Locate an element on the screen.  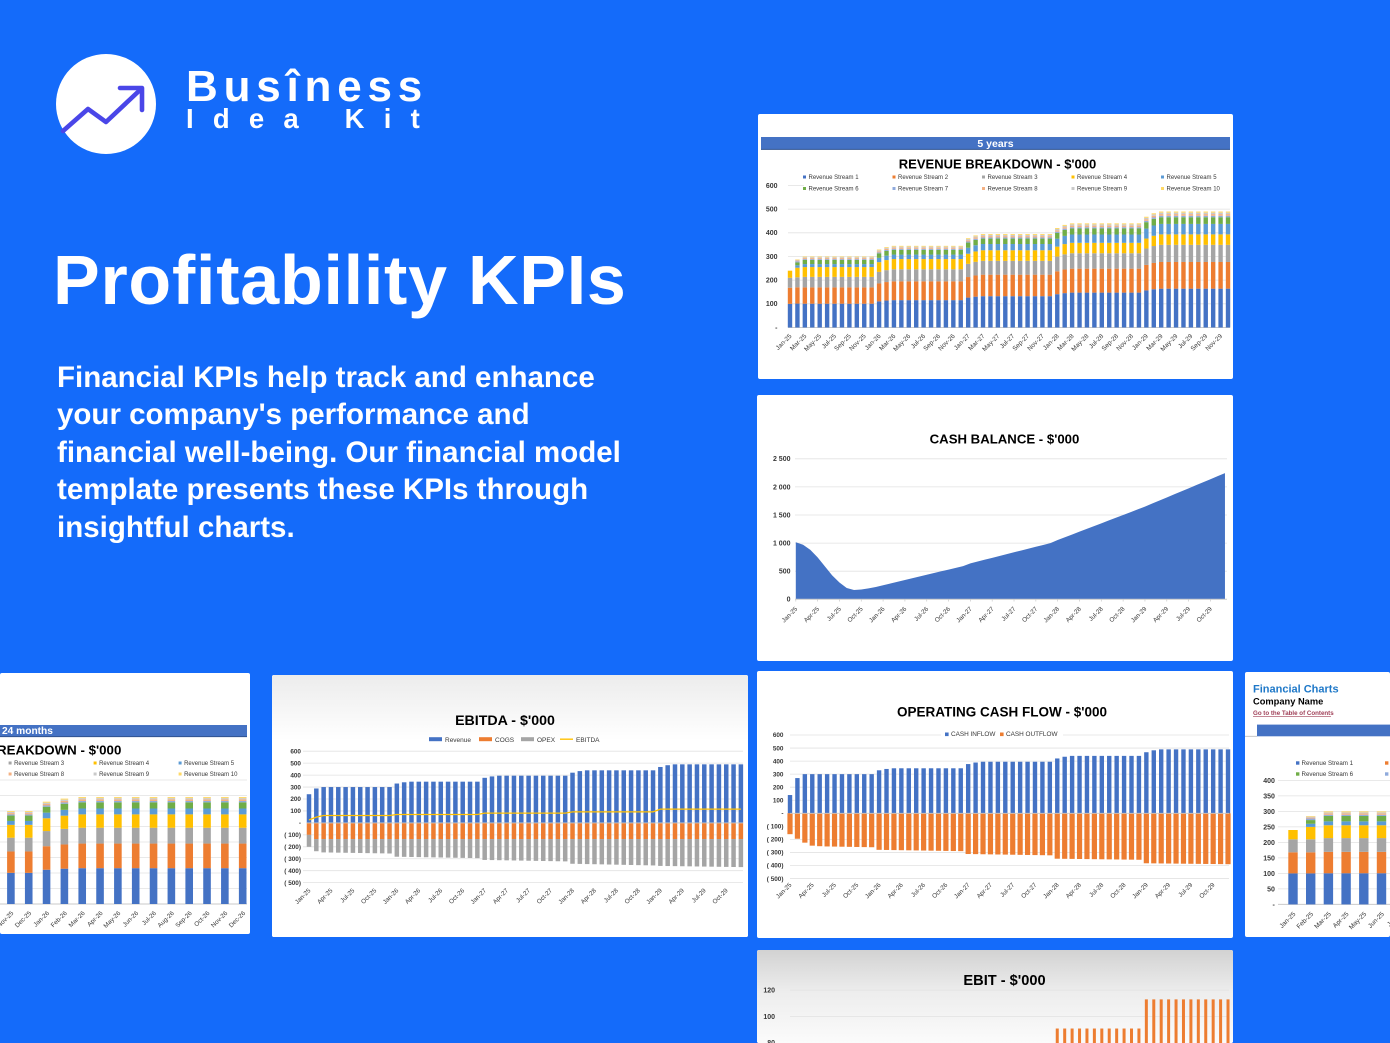
svg-text: ( 300) is located at coordinates (292, 859).